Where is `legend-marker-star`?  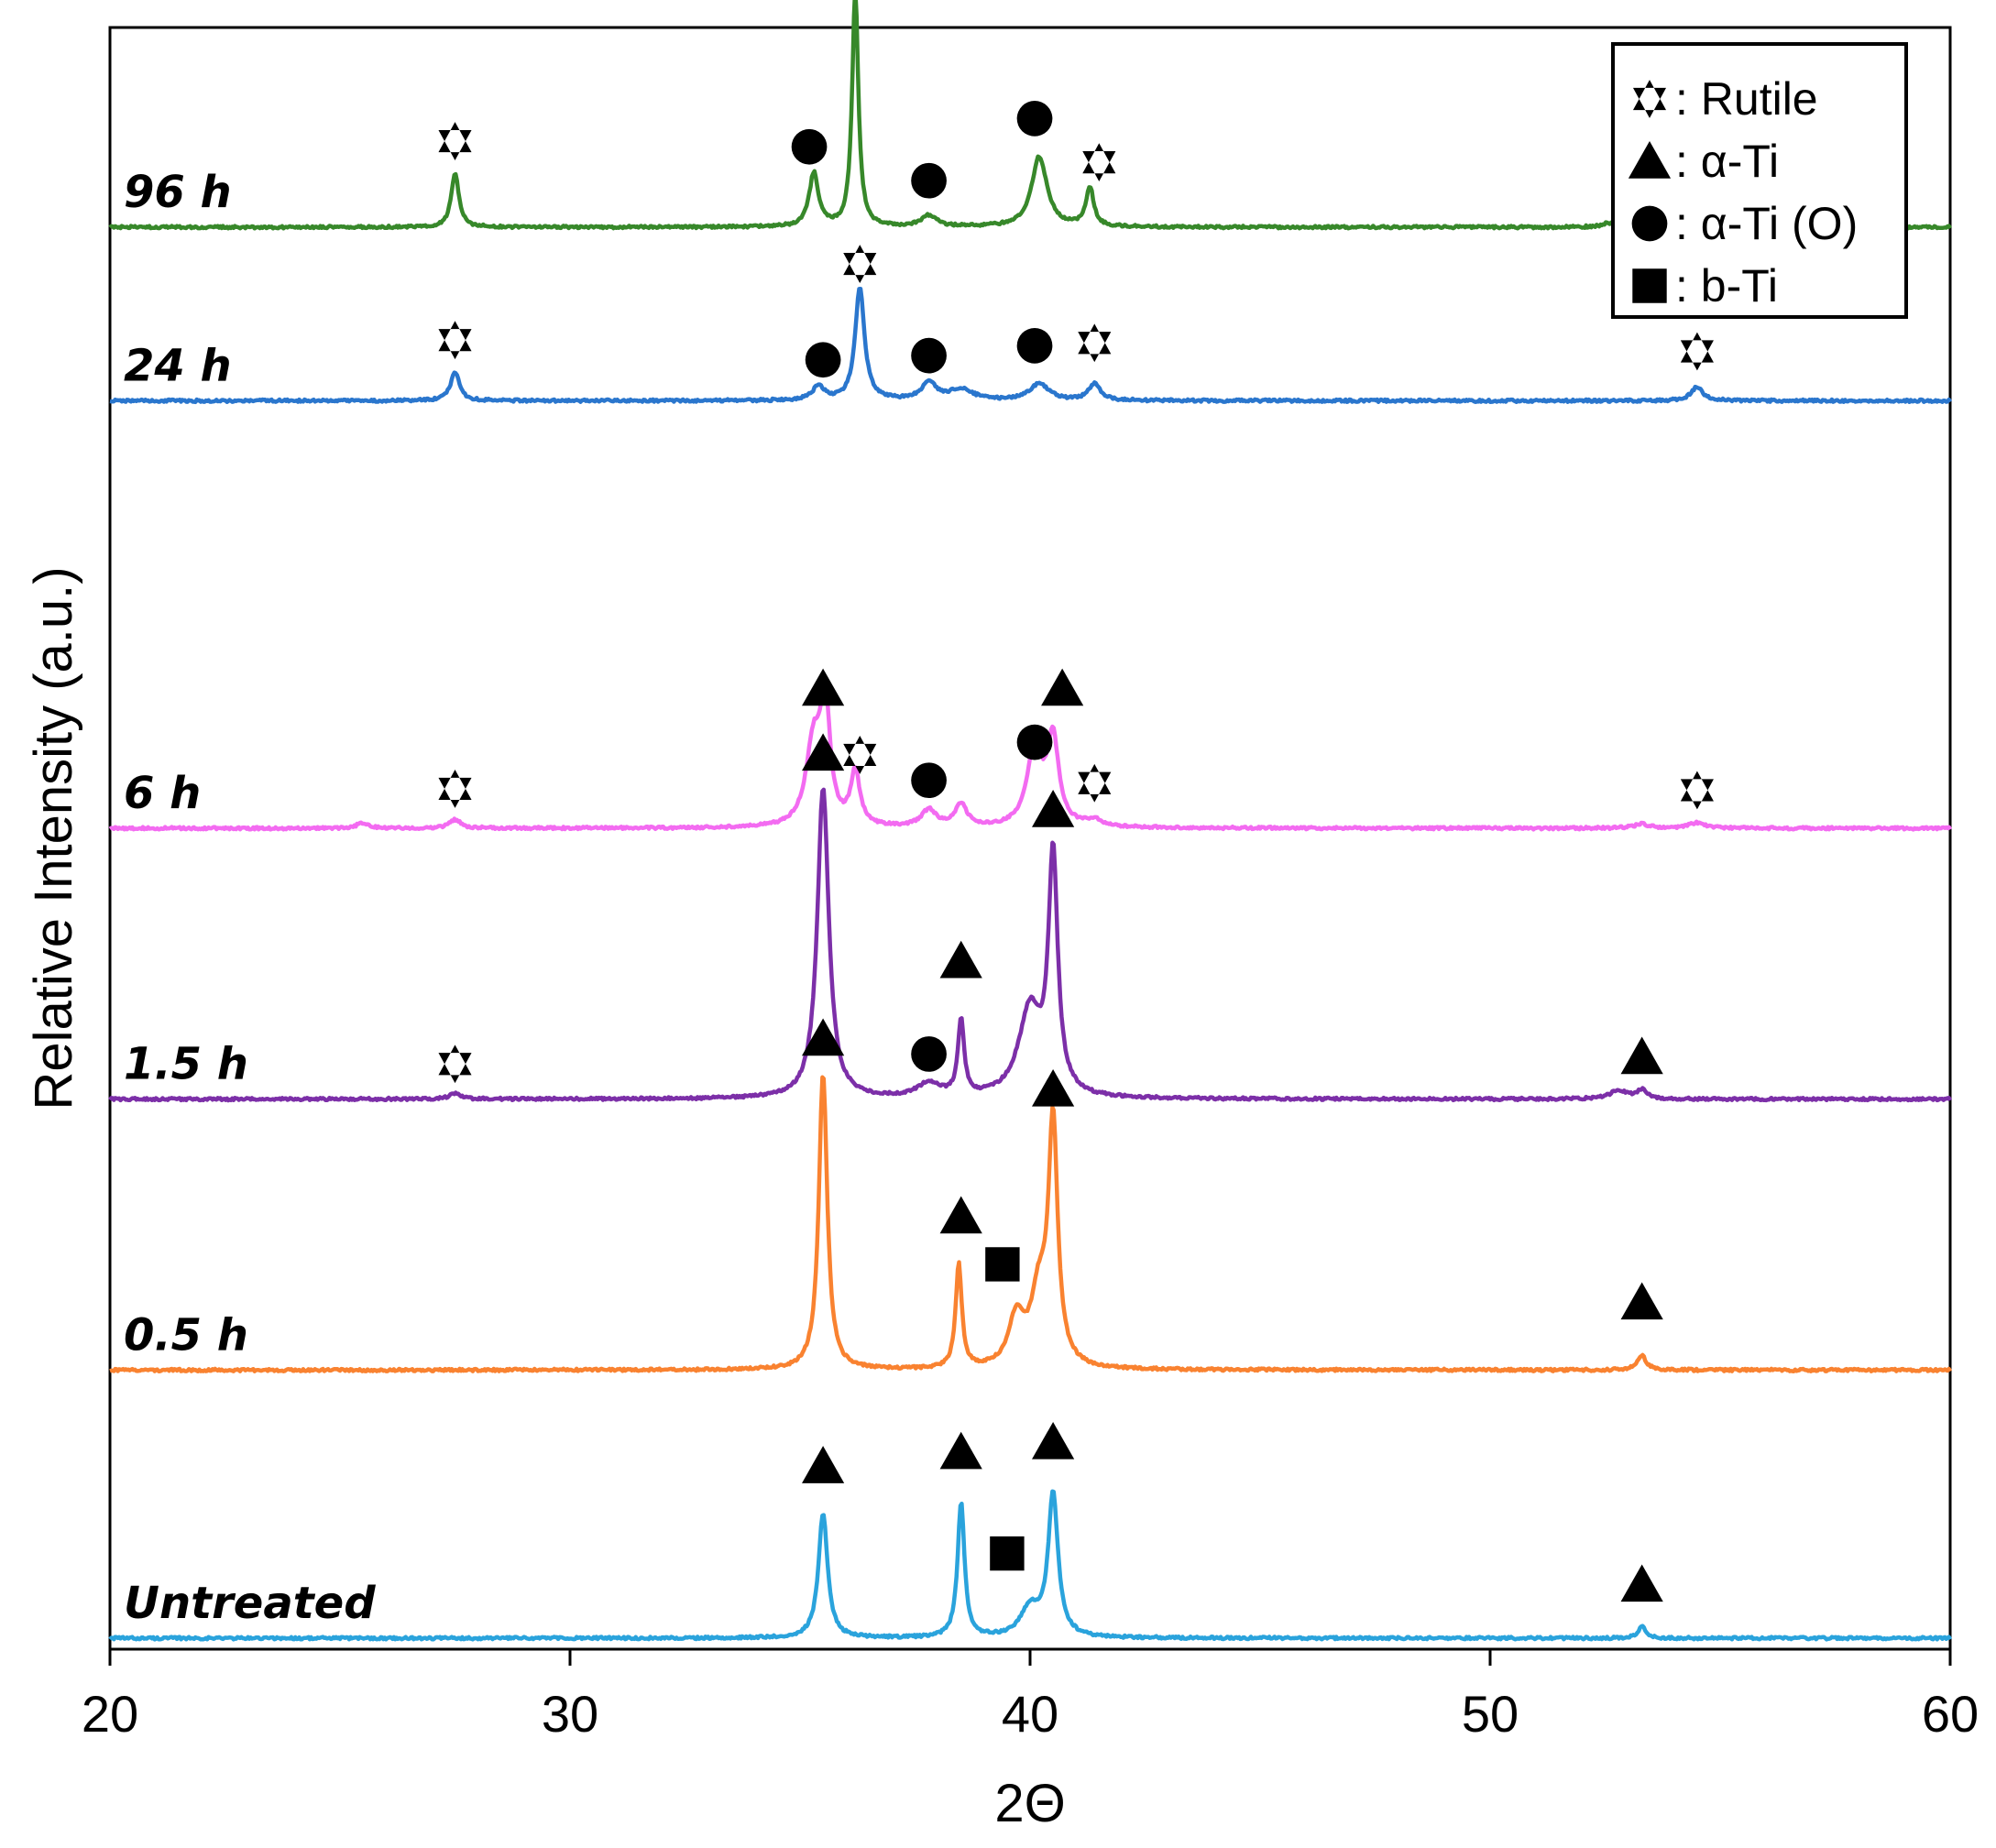 legend-marker-star is located at coordinates (1649, 99).